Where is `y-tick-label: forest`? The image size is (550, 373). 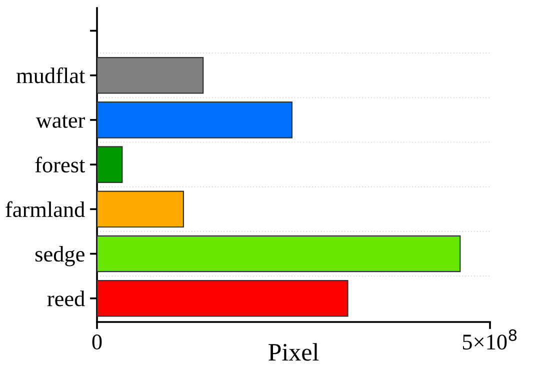
y-tick-label: forest is located at coordinates (60, 164).